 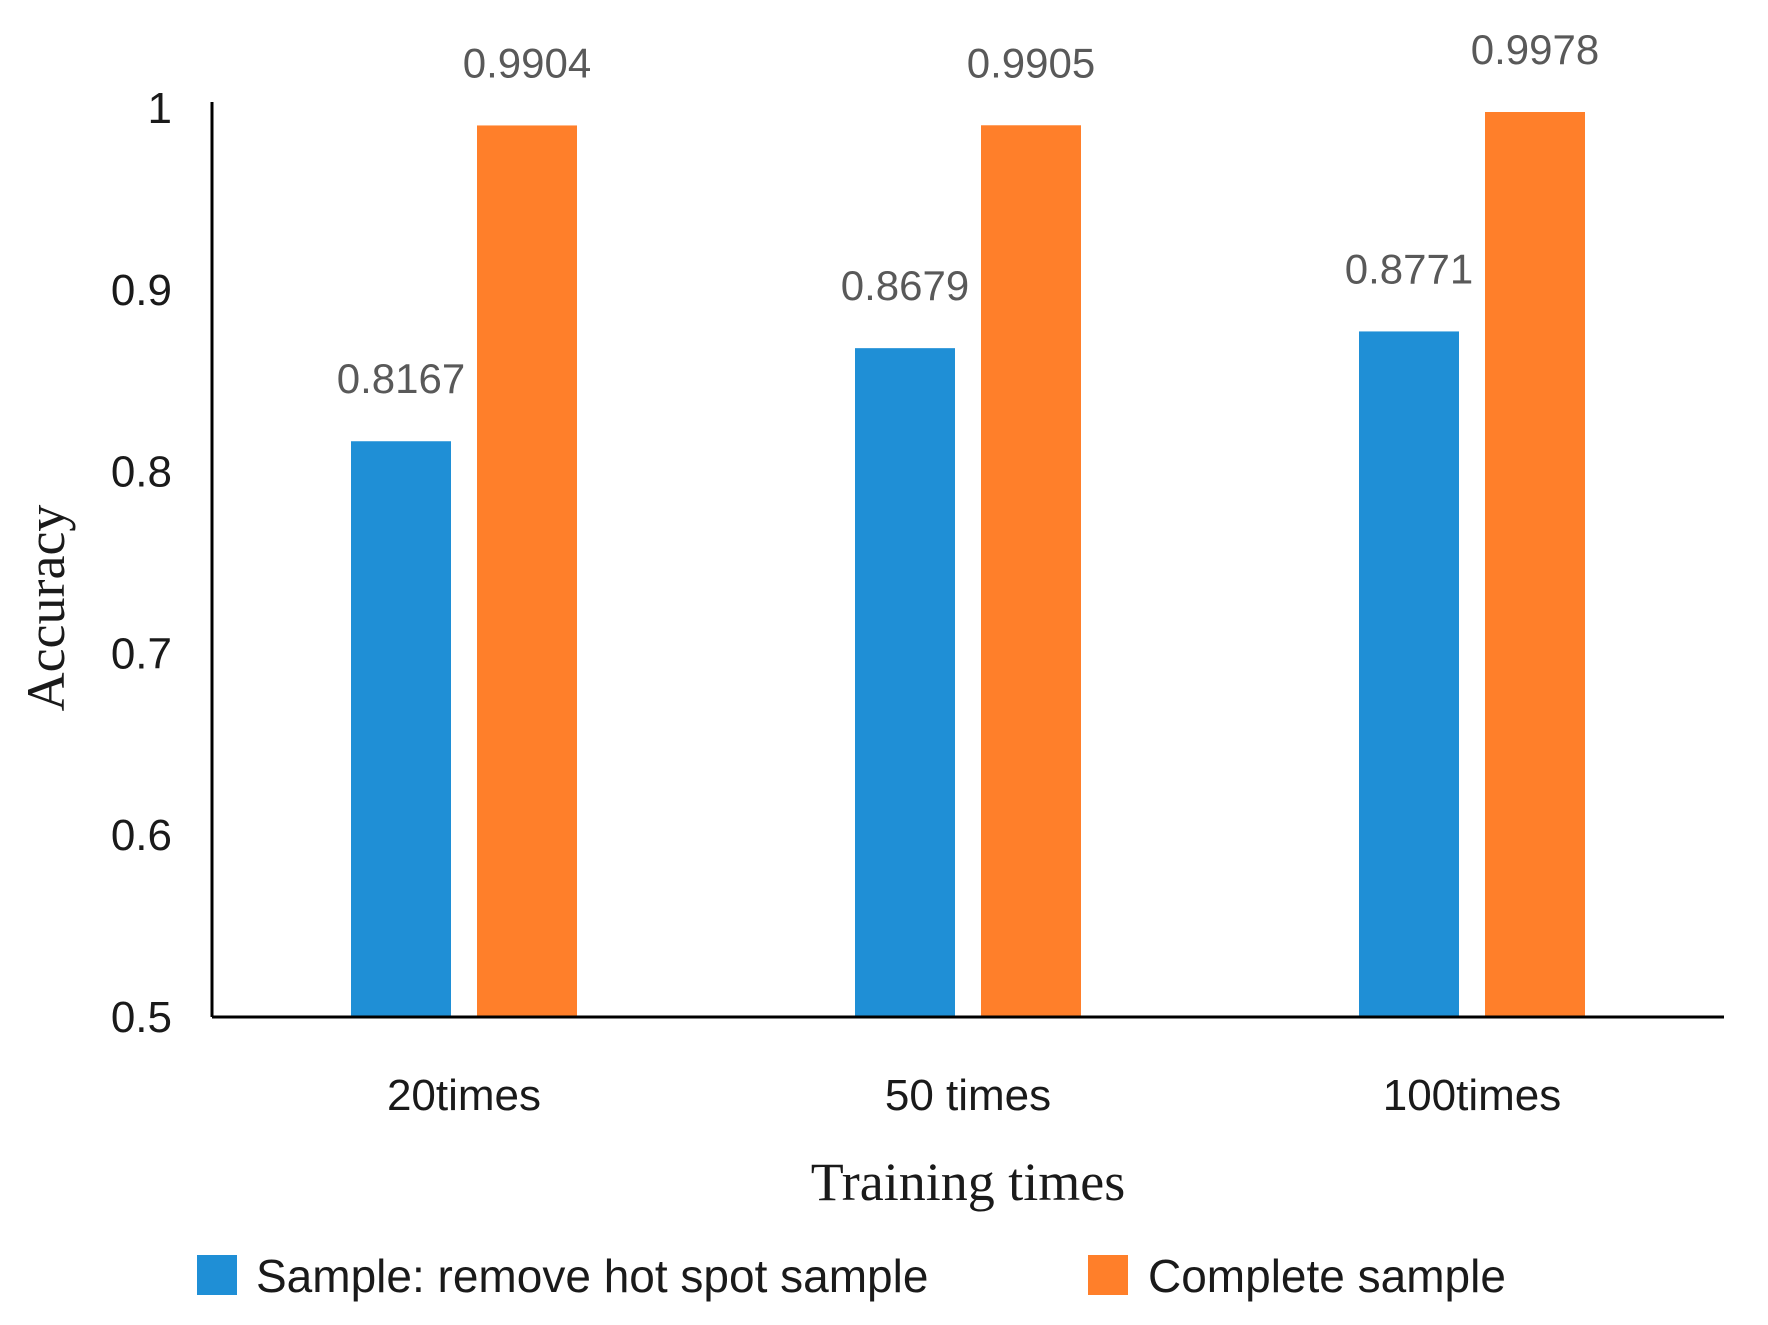 What do you see at coordinates (401, 378) in the screenshot?
I see `data-label-series-1: 0.8167` at bounding box center [401, 378].